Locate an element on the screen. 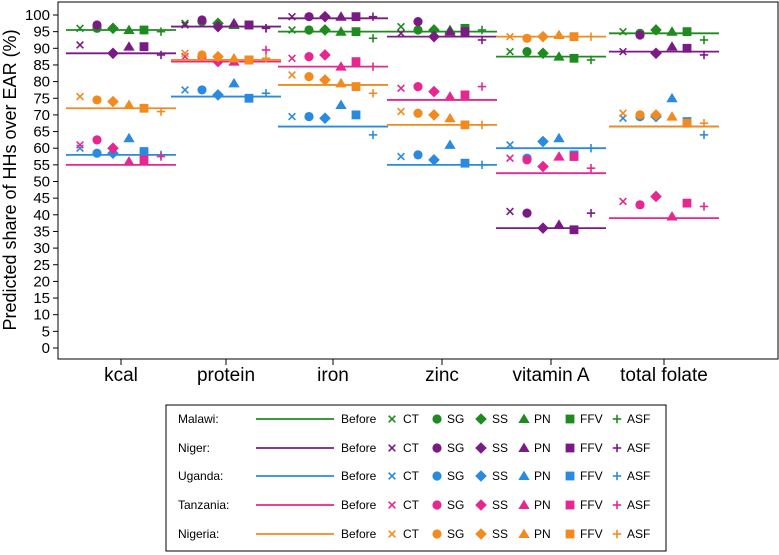  legend-marker-malawi-ct is located at coordinates (392, 419).